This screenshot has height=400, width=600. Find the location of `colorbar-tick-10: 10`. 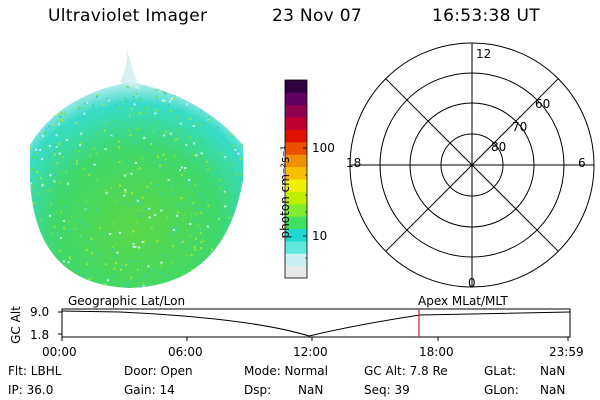

colorbar-tick-10: 10 is located at coordinates (320, 236).